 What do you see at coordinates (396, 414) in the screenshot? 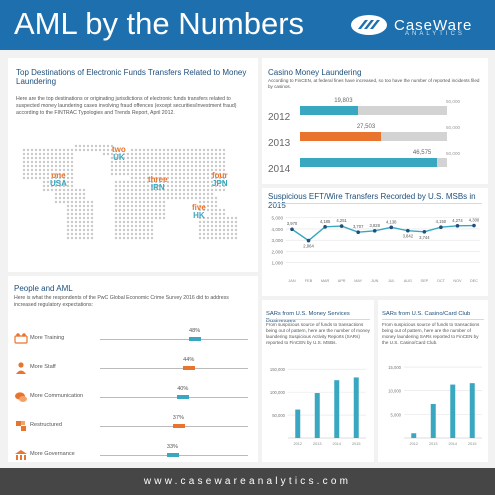
I see `y-tick-label: 5,000` at bounding box center [396, 414].